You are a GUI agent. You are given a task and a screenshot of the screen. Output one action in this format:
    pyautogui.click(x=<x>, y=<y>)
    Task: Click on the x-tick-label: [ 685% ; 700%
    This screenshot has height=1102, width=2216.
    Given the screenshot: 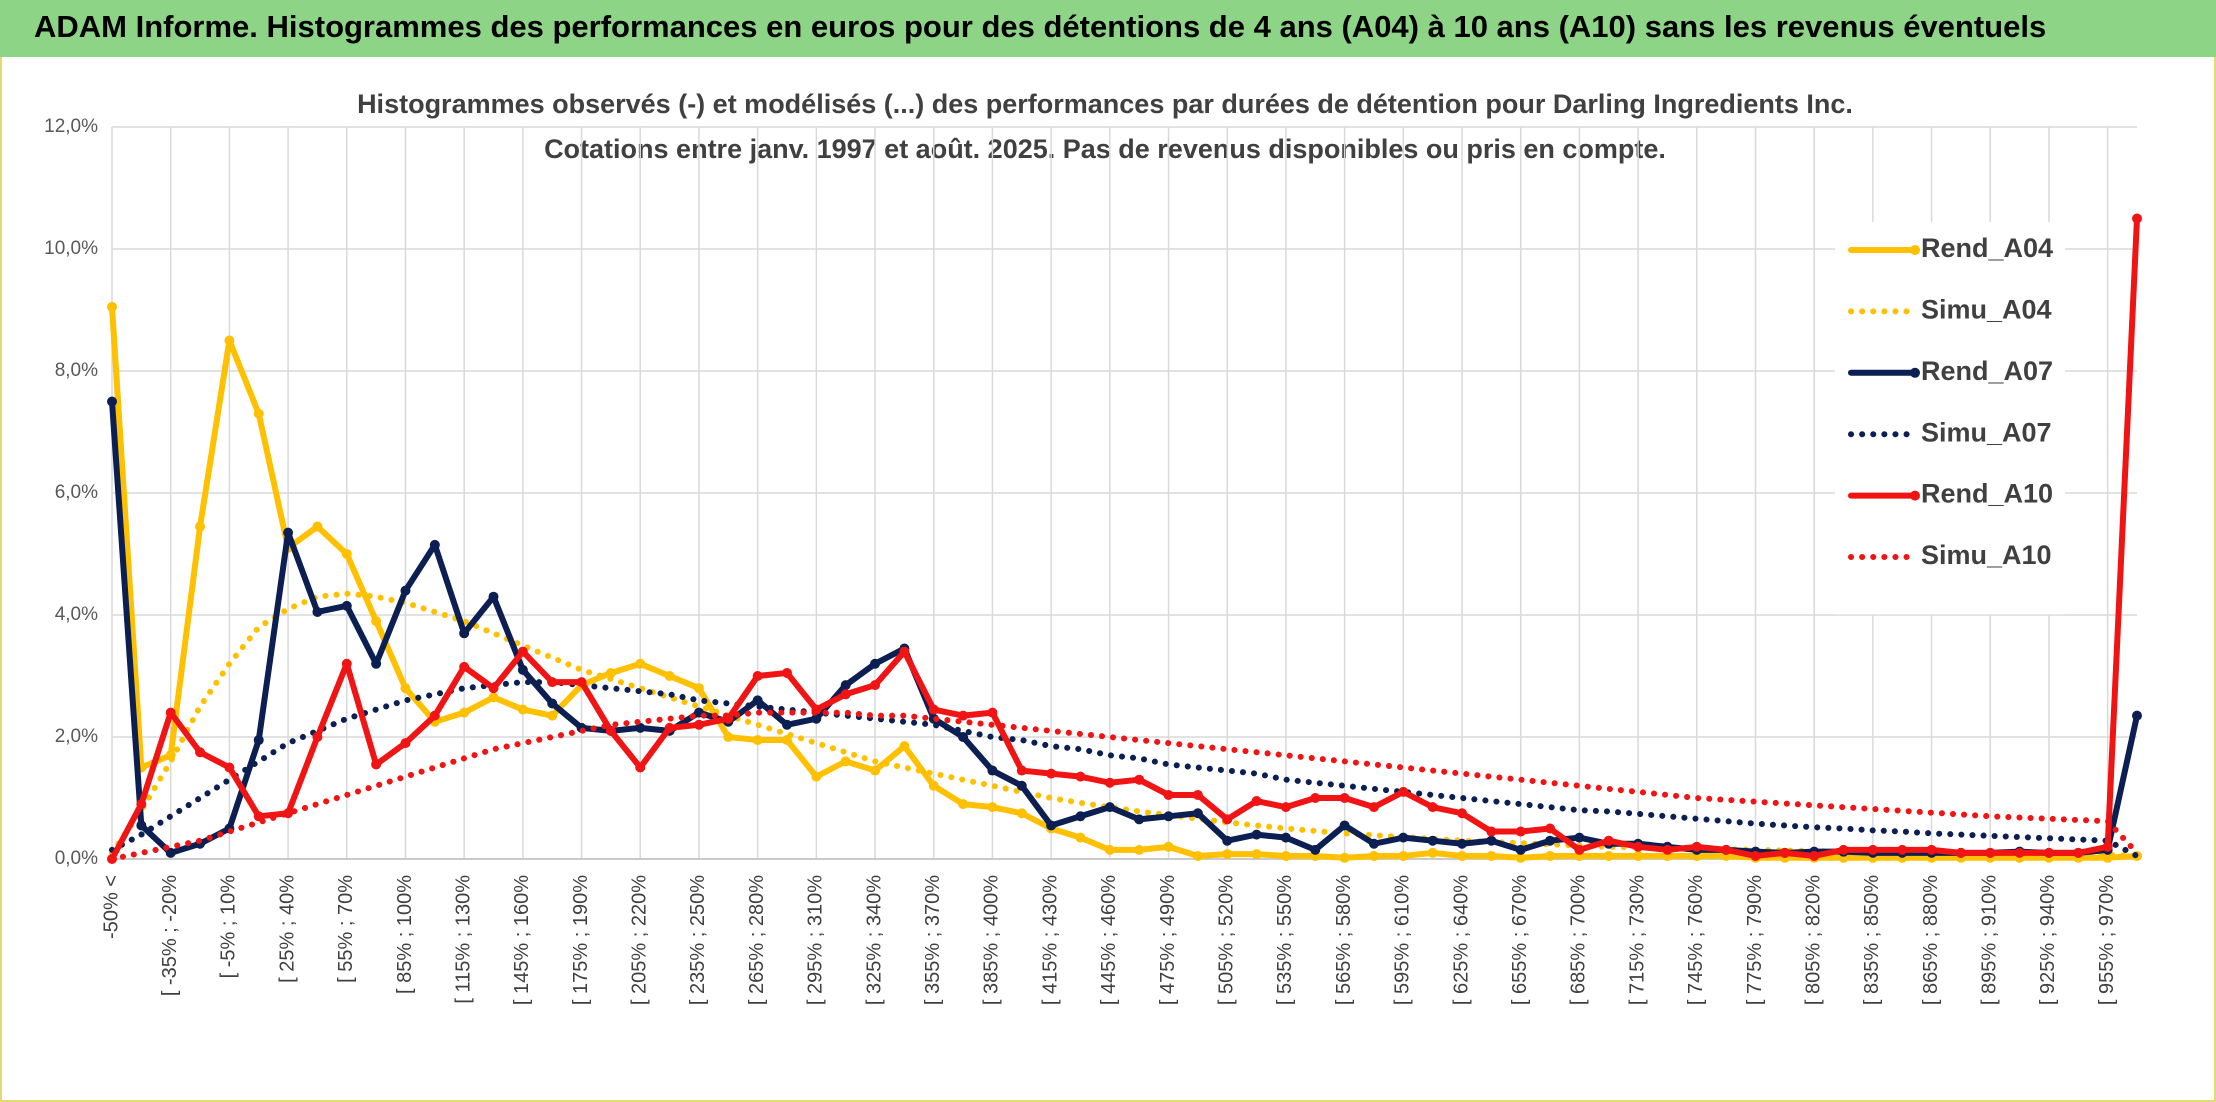 What is the action you would take?
    pyautogui.click(x=1579, y=940)
    